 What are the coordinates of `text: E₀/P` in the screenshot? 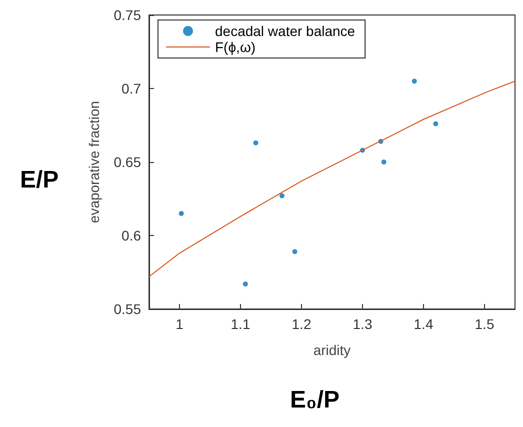 It's located at (315, 400).